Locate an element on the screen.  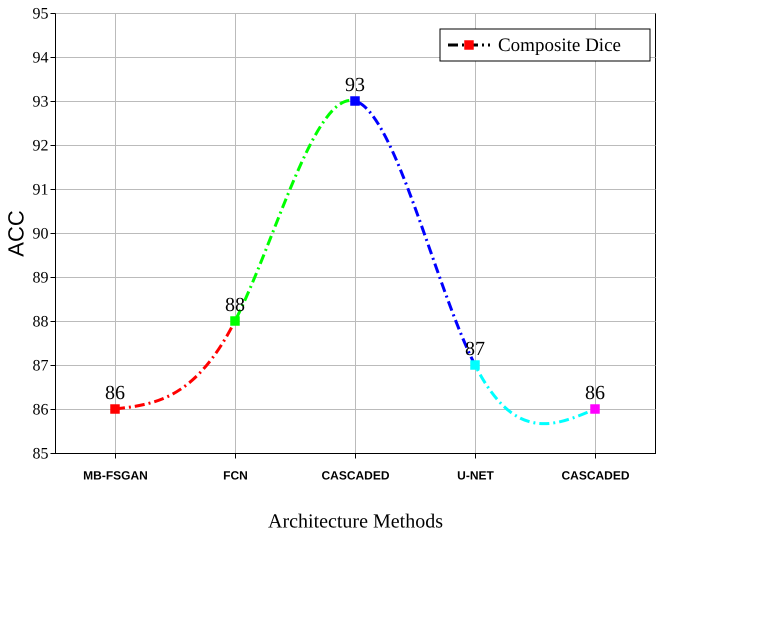
y-tick-label: 95 is located at coordinates (40, 14).